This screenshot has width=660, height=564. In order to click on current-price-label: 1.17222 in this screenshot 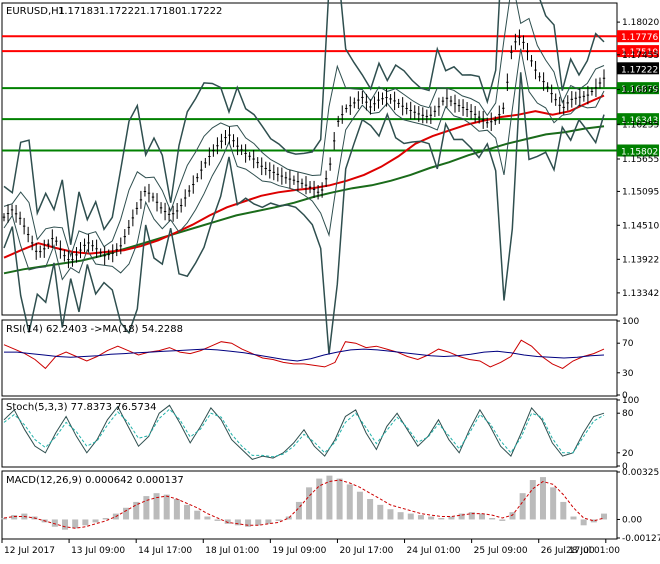, I will do `click(639, 70)`.